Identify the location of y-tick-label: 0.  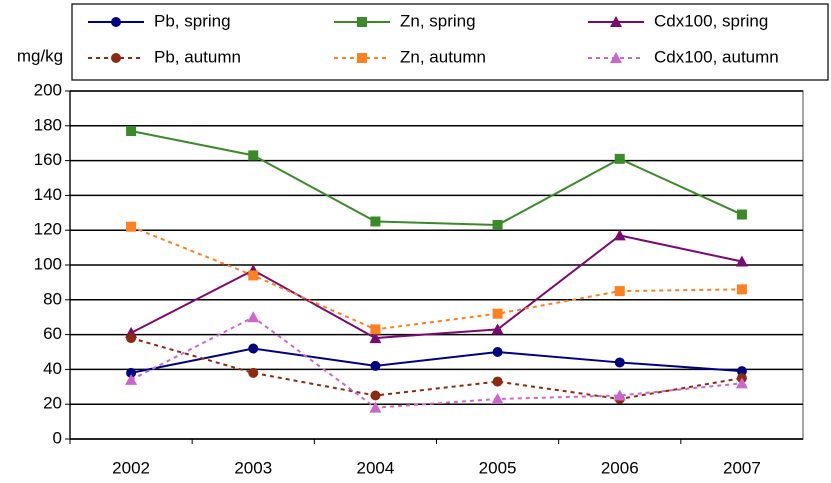
(57, 437).